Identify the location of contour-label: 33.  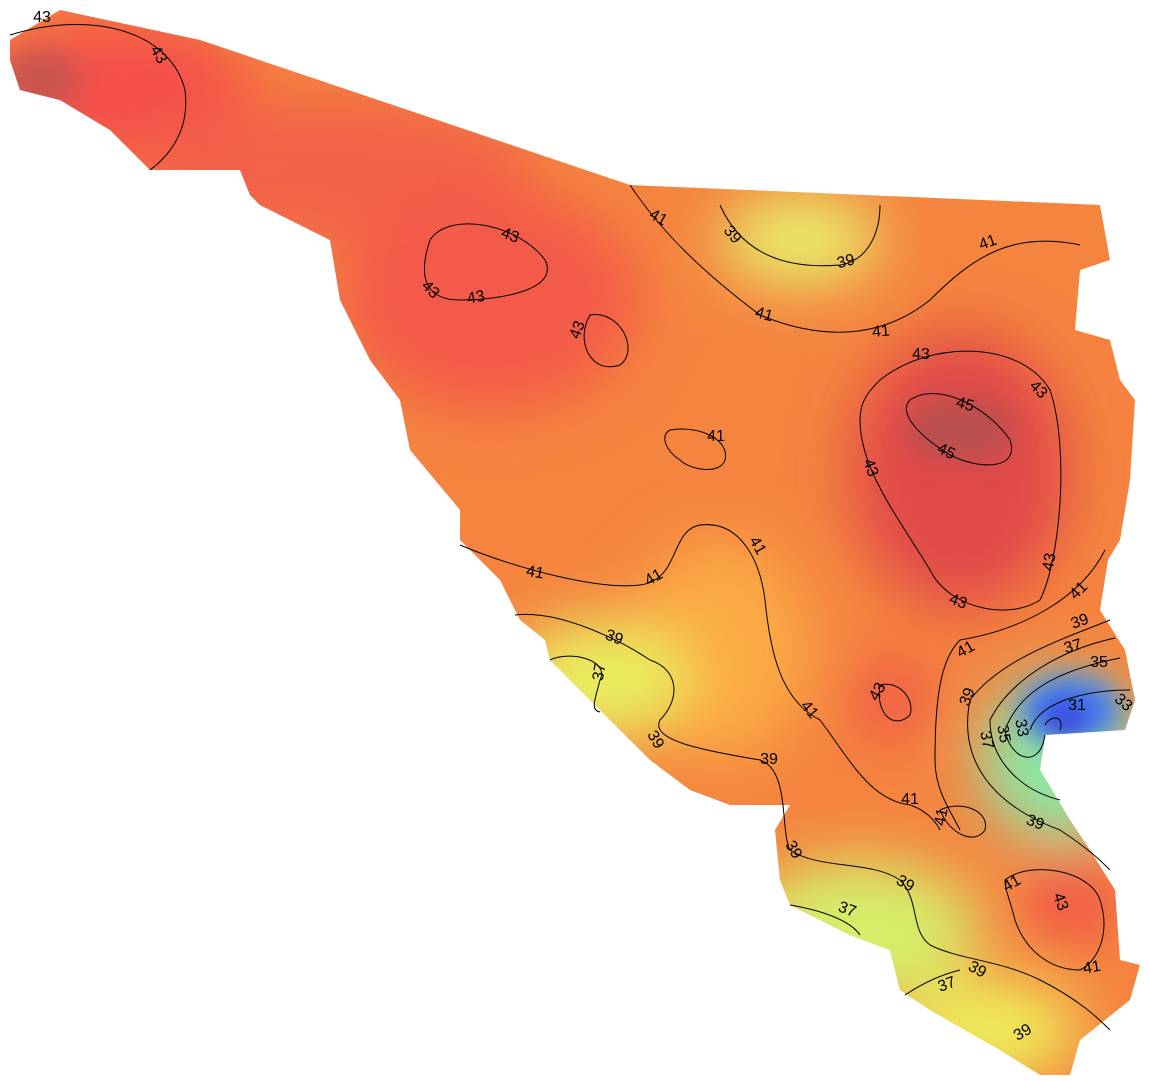
(1021, 728).